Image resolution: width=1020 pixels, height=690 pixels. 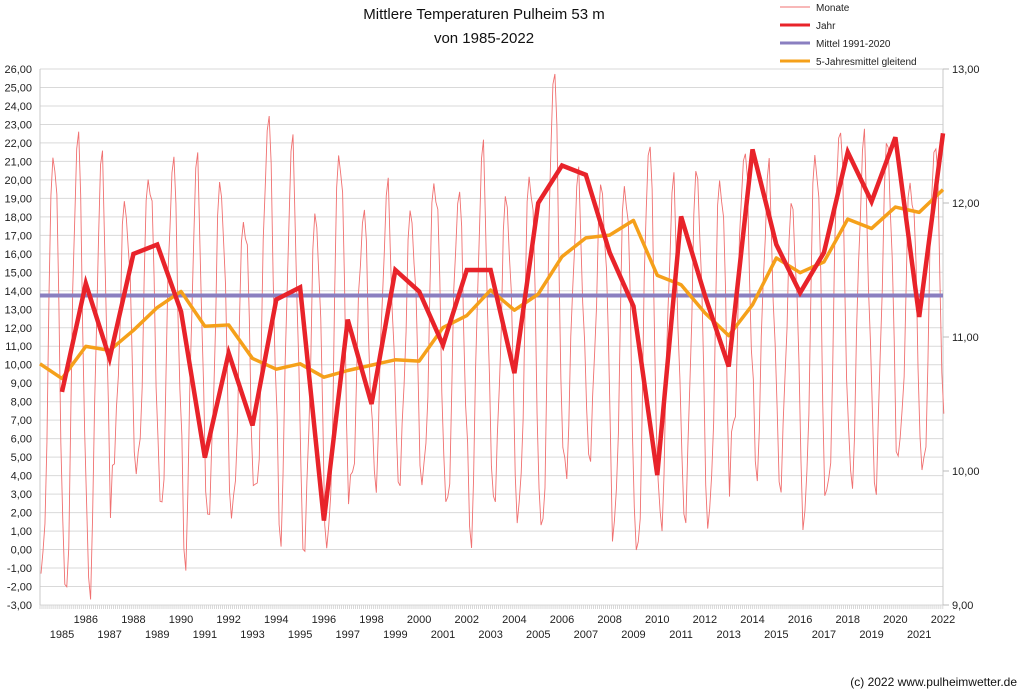 What do you see at coordinates (866, 62) in the screenshot?
I see `legend-label: 5-Jahresmittel gleitend` at bounding box center [866, 62].